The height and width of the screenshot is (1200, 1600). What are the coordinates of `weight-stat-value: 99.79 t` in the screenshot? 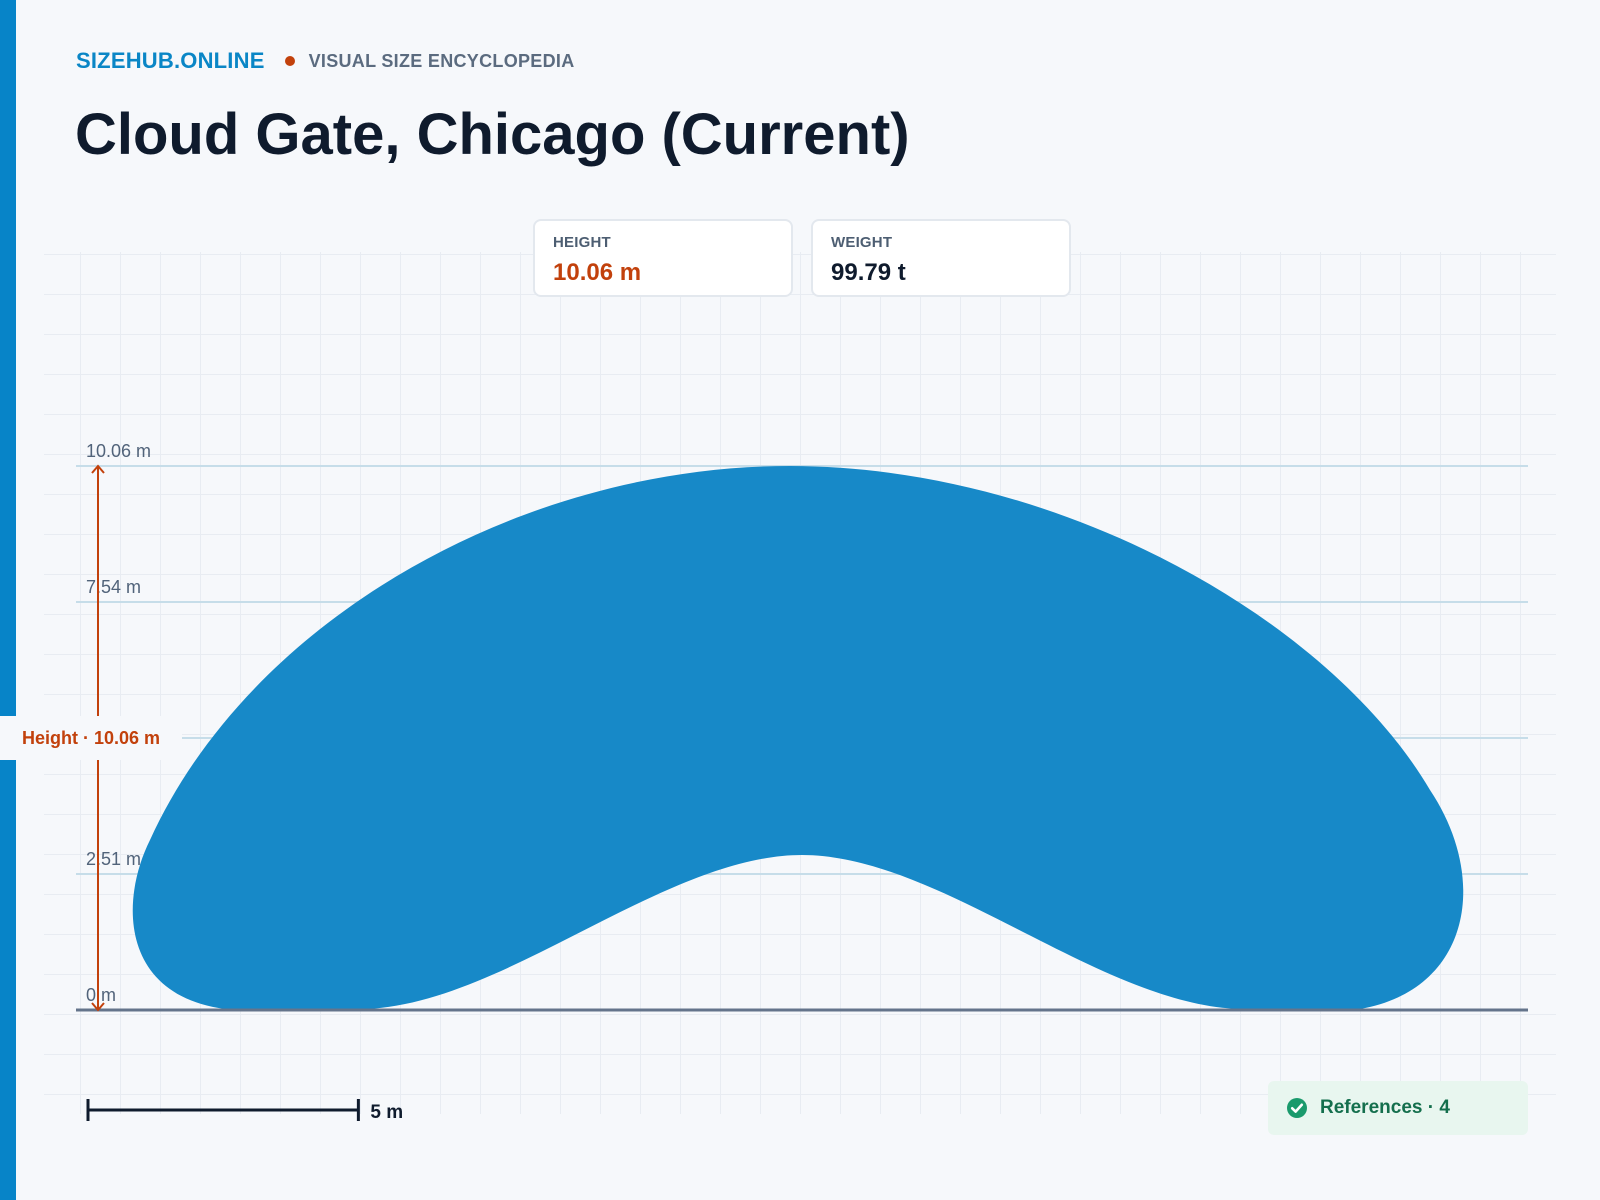 It's located at (868, 272).